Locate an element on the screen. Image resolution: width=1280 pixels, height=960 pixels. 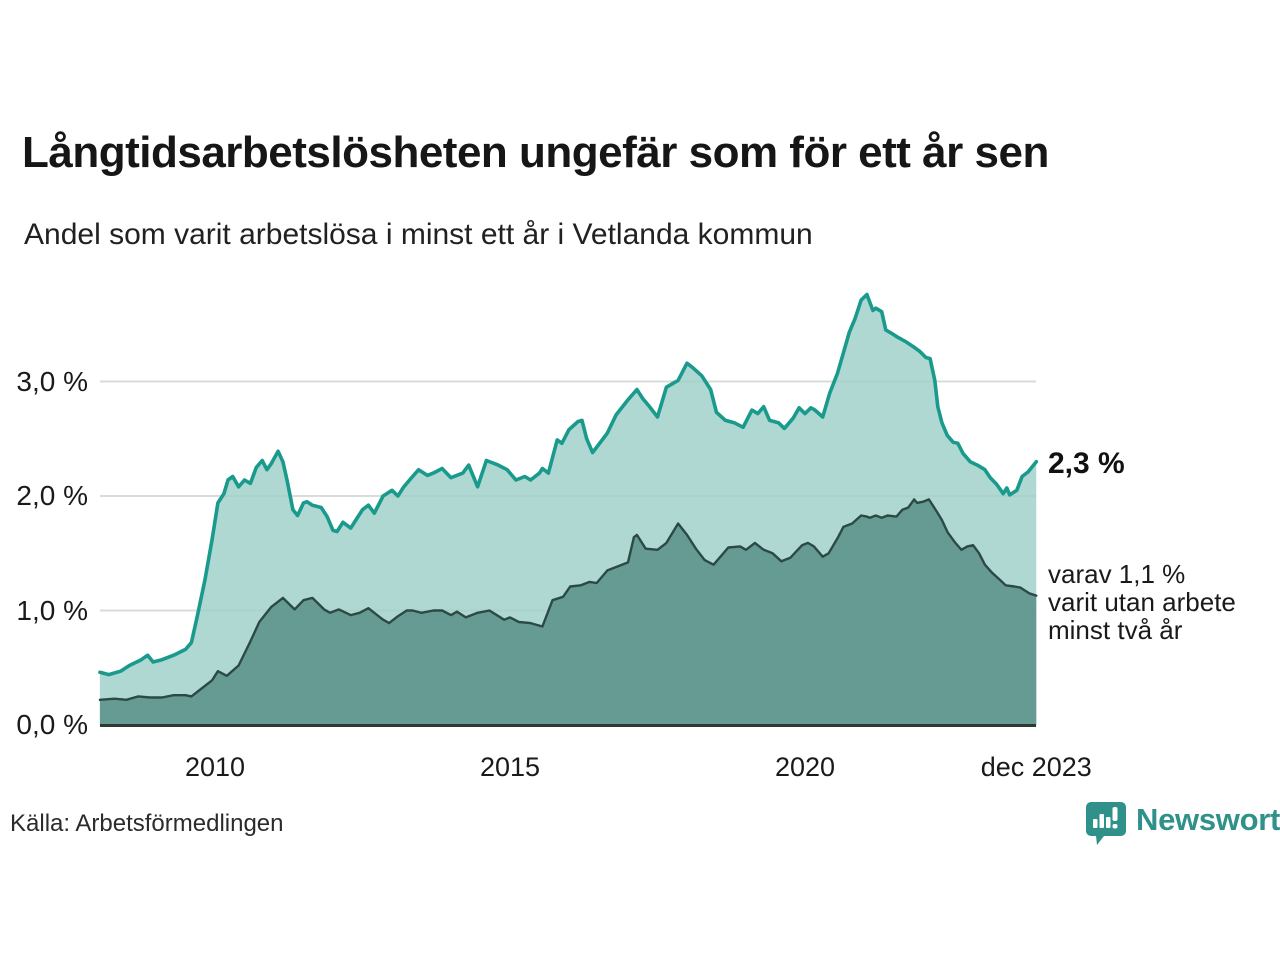
x-tick-label: dec 2023 is located at coordinates (1036, 767).